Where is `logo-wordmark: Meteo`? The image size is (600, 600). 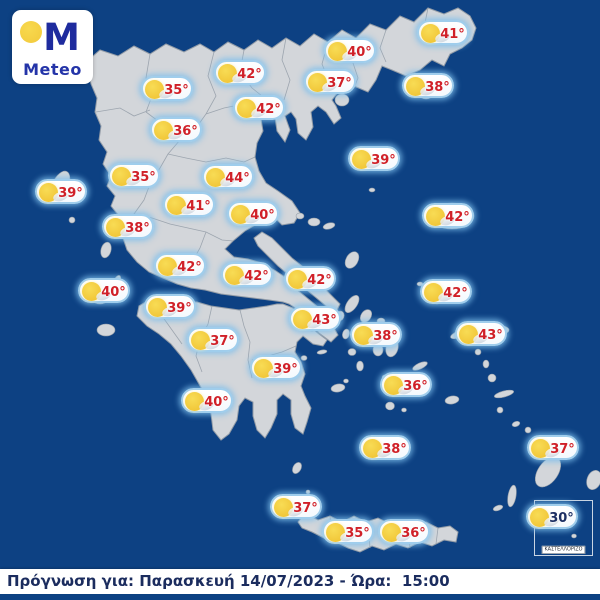
logo-wordmark: Meteo is located at coordinates (52, 69).